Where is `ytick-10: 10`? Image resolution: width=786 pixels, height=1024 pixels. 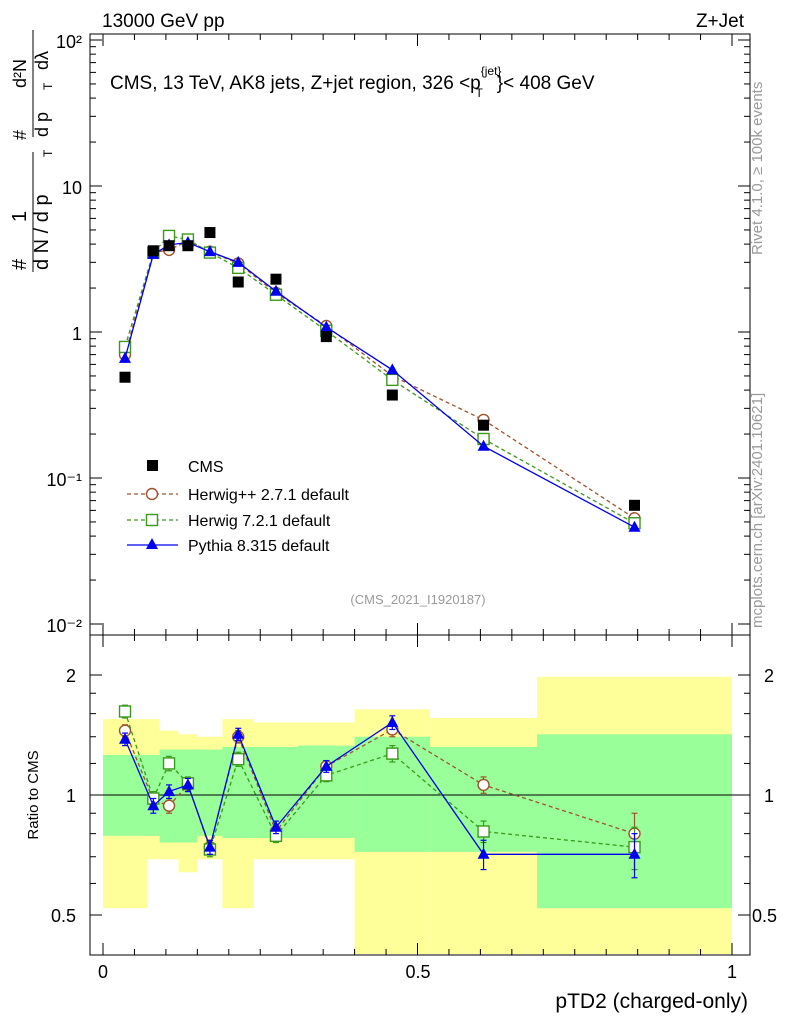 ytick-10: 10 is located at coordinates (72, 188).